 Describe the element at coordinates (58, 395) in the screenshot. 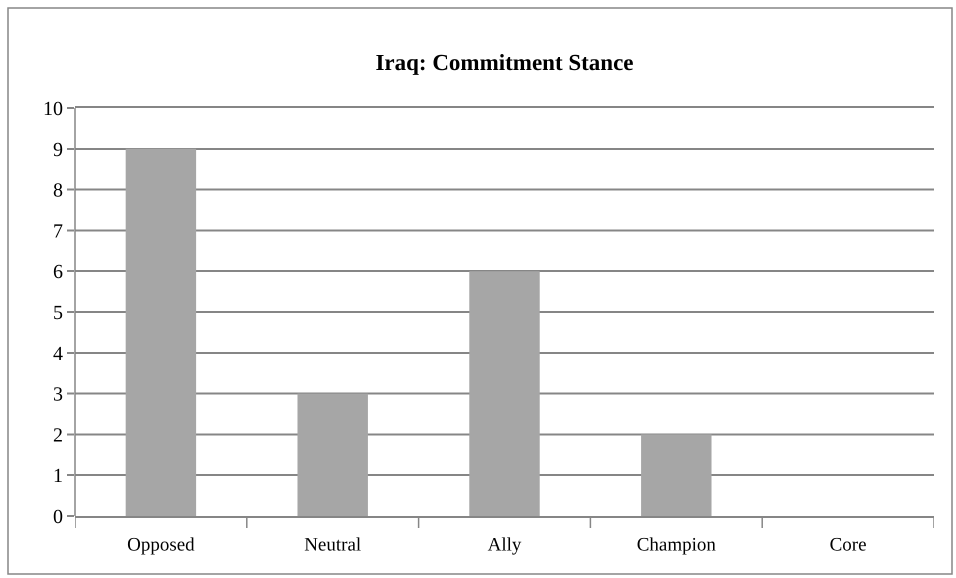

I see `y-tick-label: 3` at that location.